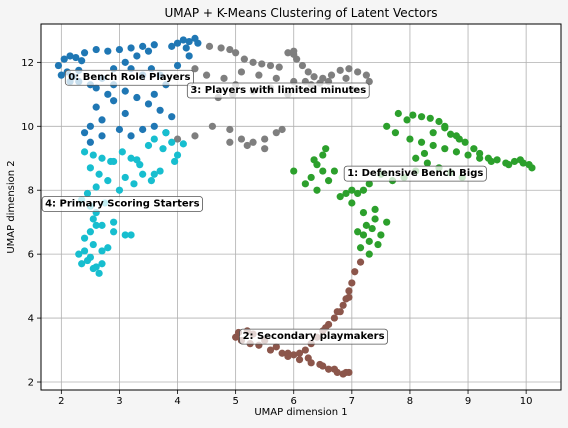  Describe the element at coordinates (468, 401) in the screenshot. I see `x-tick-label: 9` at that location.